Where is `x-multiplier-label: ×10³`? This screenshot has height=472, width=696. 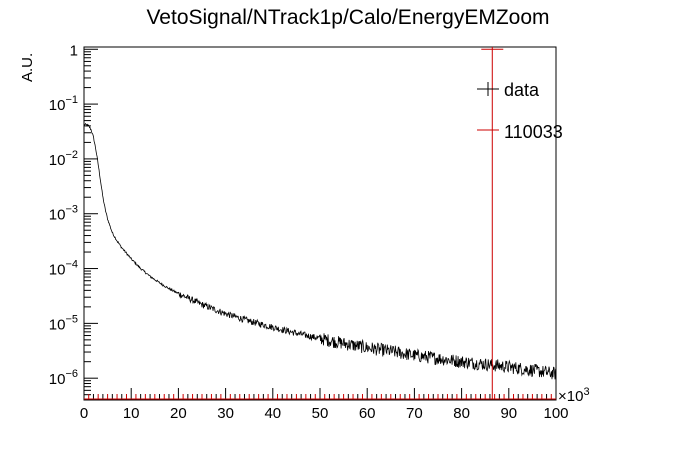 x-multiplier-label: ×10³ is located at coordinates (574, 395).